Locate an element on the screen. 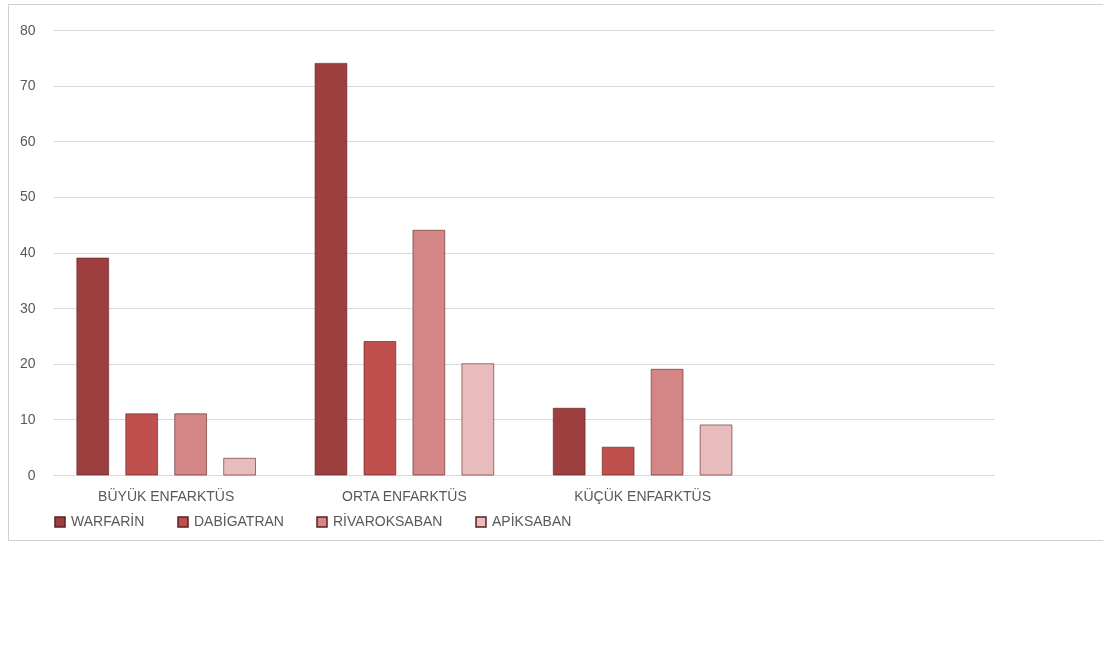 The width and height of the screenshot is (1103, 655). legend-label: RİVAROKSABAN is located at coordinates (388, 520).